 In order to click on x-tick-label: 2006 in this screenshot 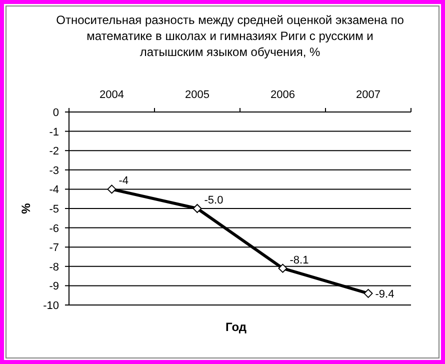, I will do `click(282, 95)`.